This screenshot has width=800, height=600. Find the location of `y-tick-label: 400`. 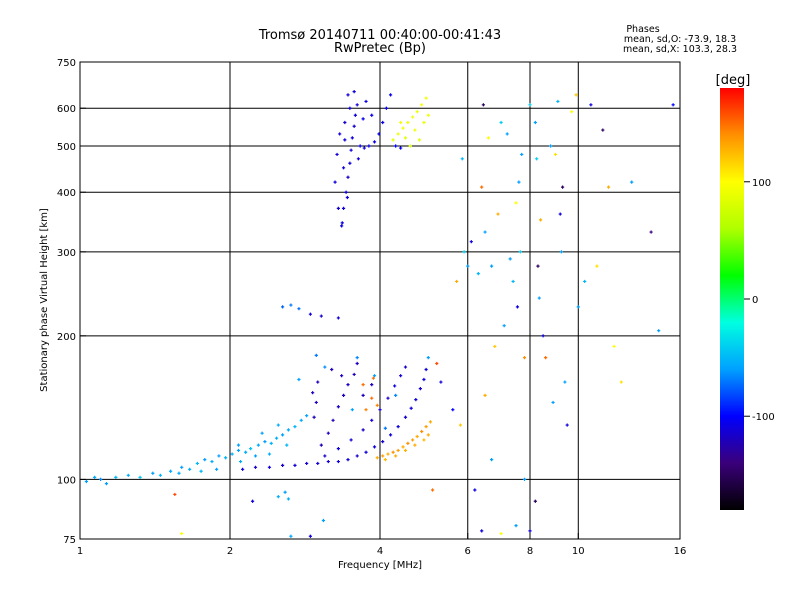

y-tick-label: 400 is located at coordinates (66, 193).